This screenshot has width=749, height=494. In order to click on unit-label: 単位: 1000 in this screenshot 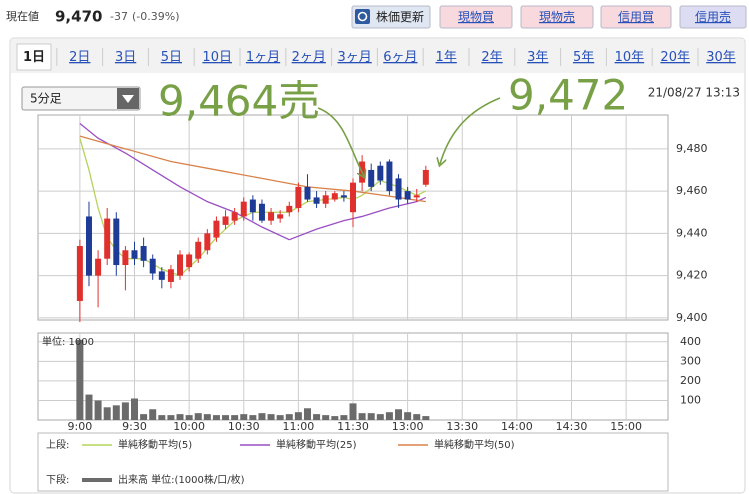, I will do `click(68, 341)`.